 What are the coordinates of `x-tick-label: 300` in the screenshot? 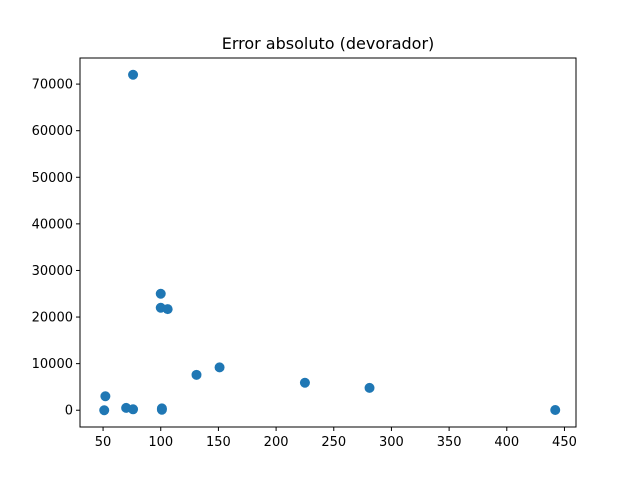 It's located at (391, 442).